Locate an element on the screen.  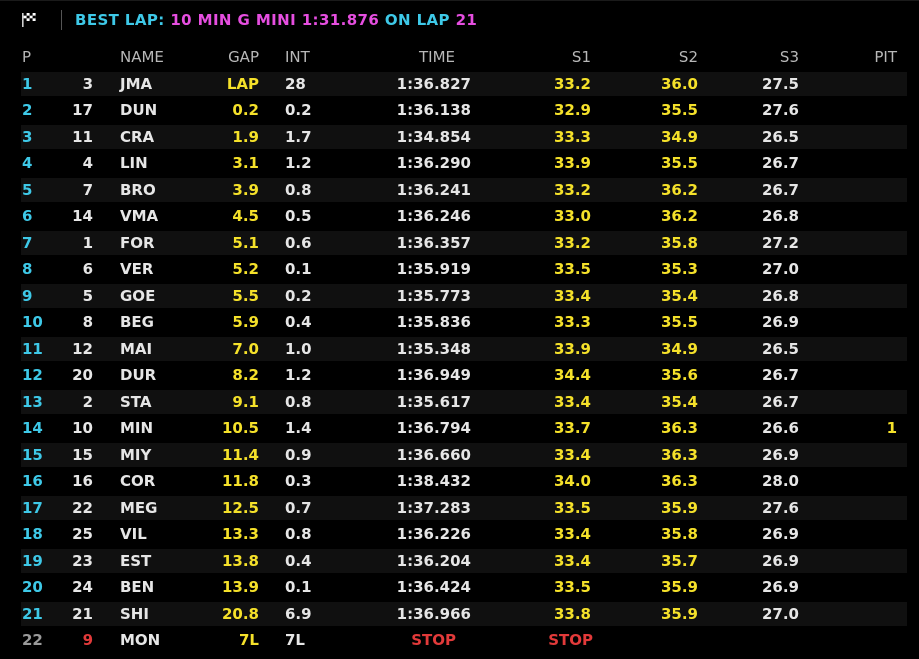
row-interval: 1.7 is located at coordinates (298, 136).